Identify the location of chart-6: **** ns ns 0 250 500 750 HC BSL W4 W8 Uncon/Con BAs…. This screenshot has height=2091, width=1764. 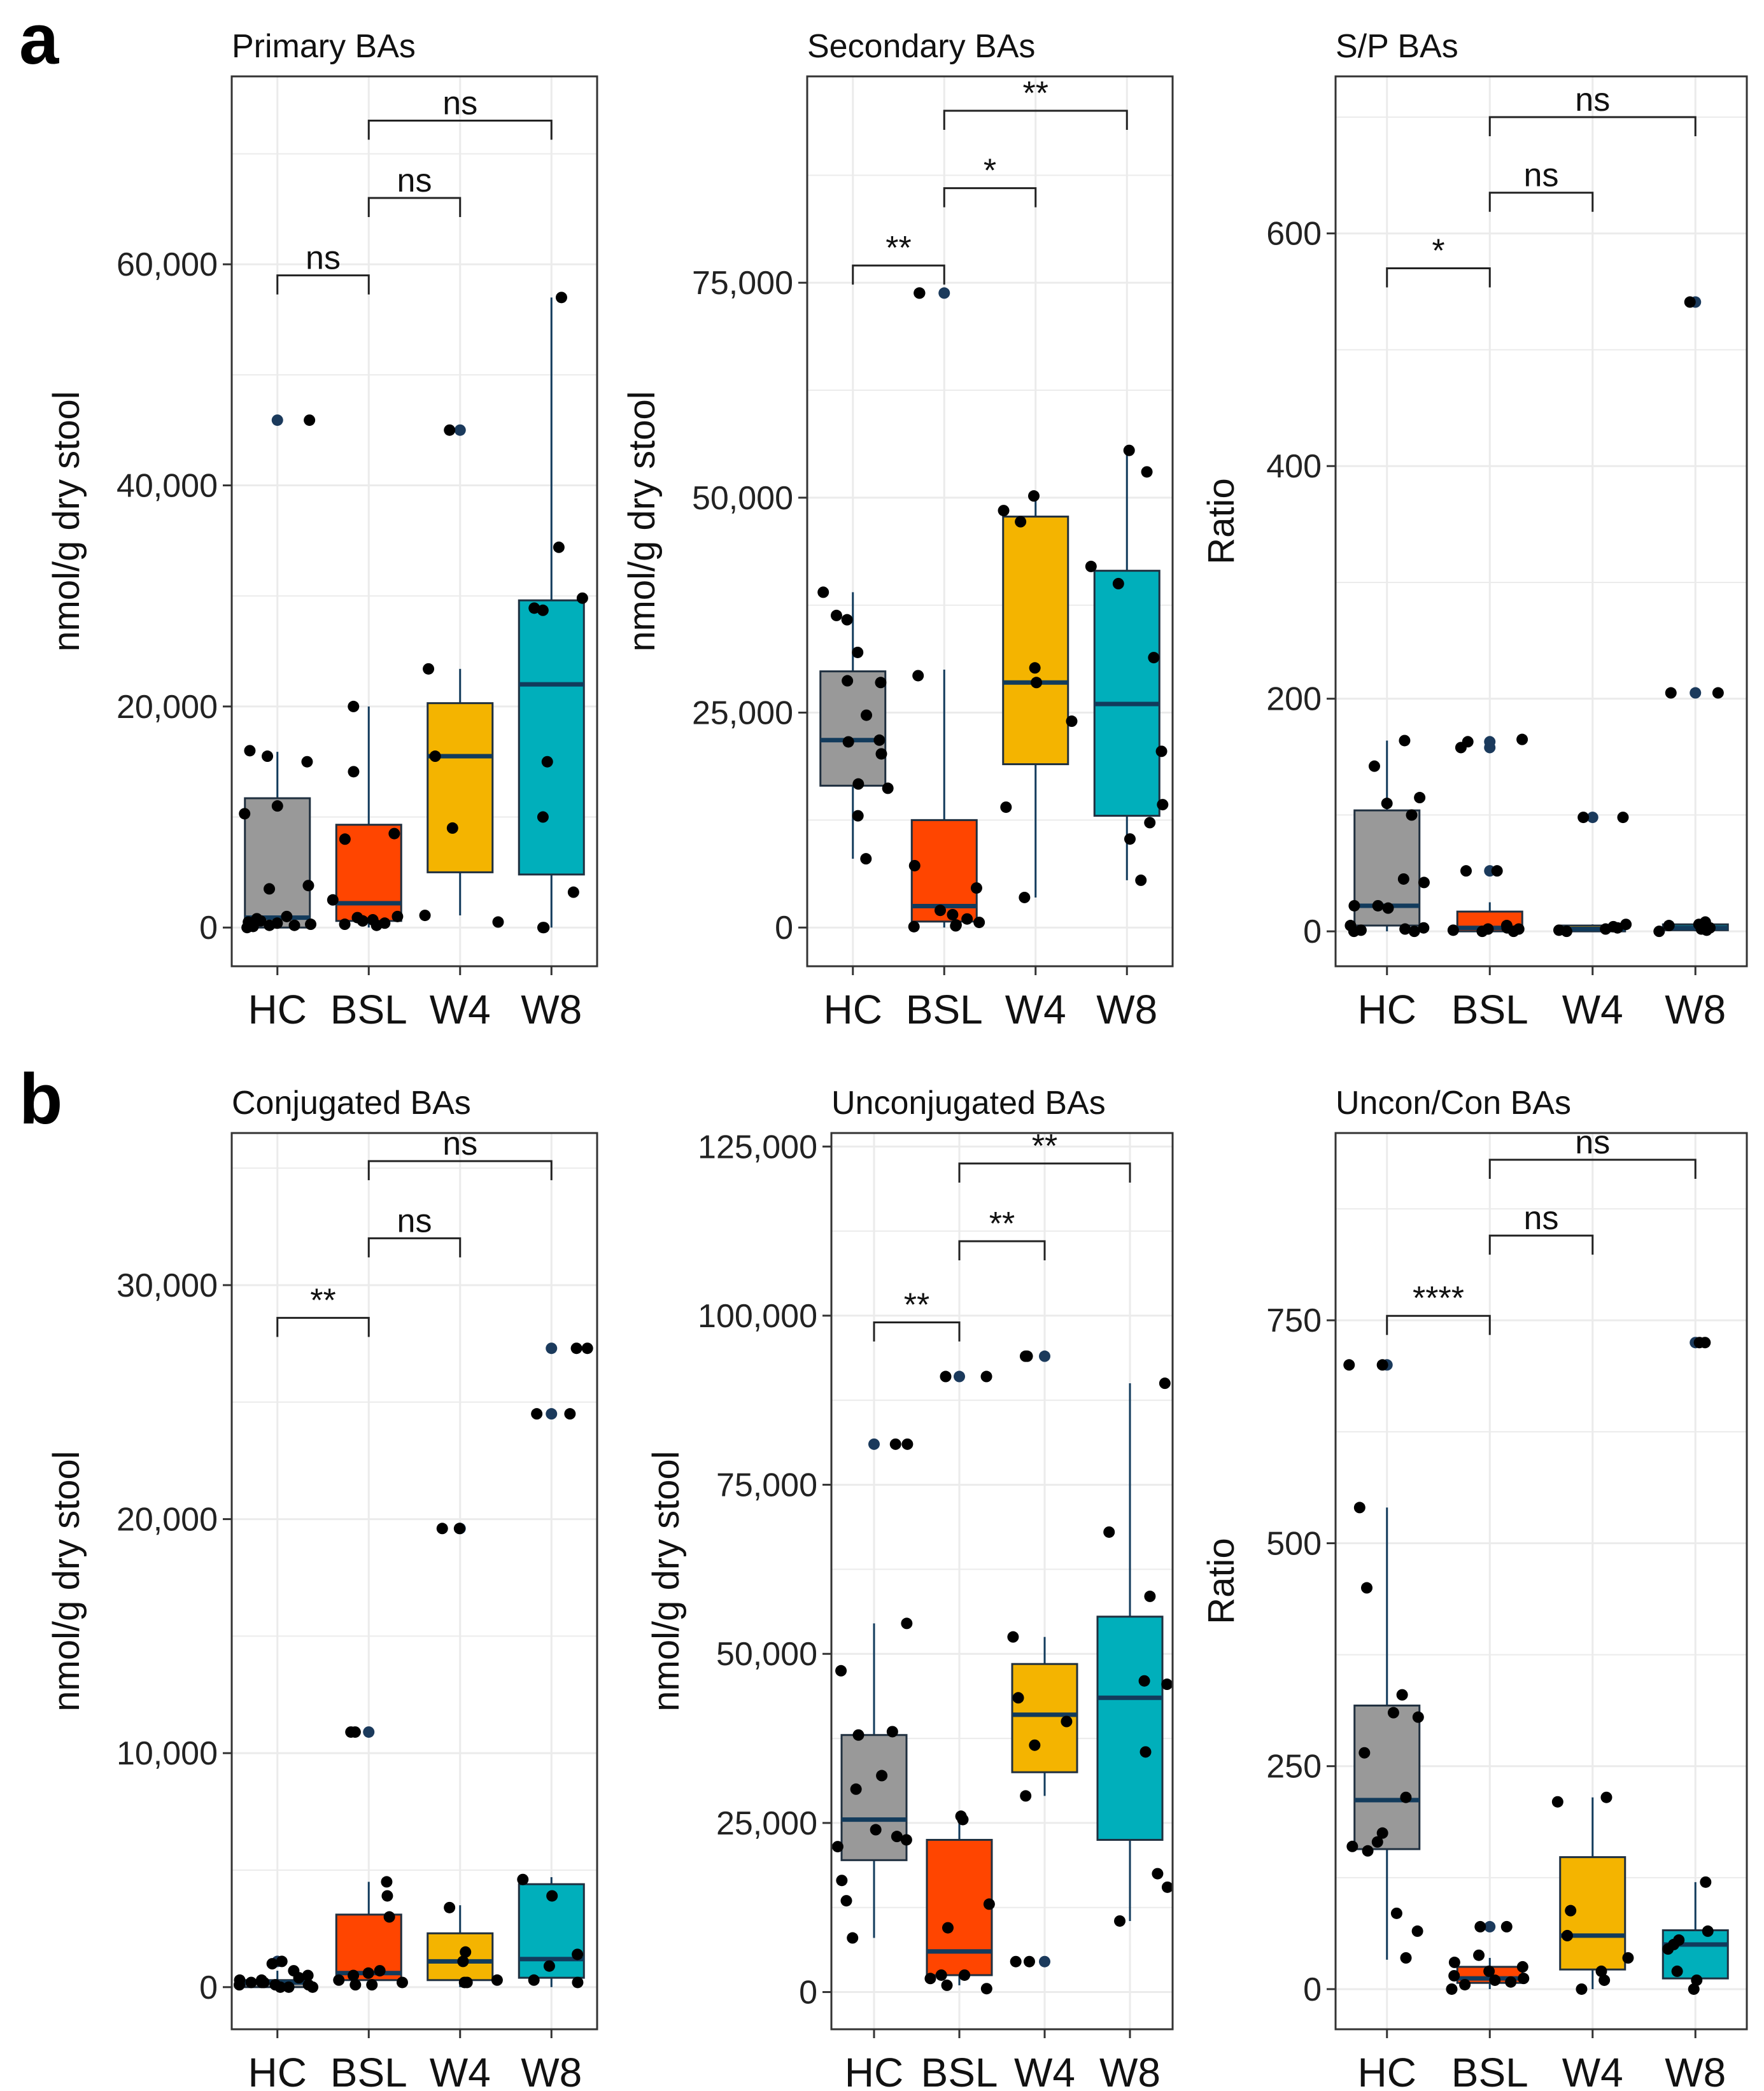
(1475, 1588).